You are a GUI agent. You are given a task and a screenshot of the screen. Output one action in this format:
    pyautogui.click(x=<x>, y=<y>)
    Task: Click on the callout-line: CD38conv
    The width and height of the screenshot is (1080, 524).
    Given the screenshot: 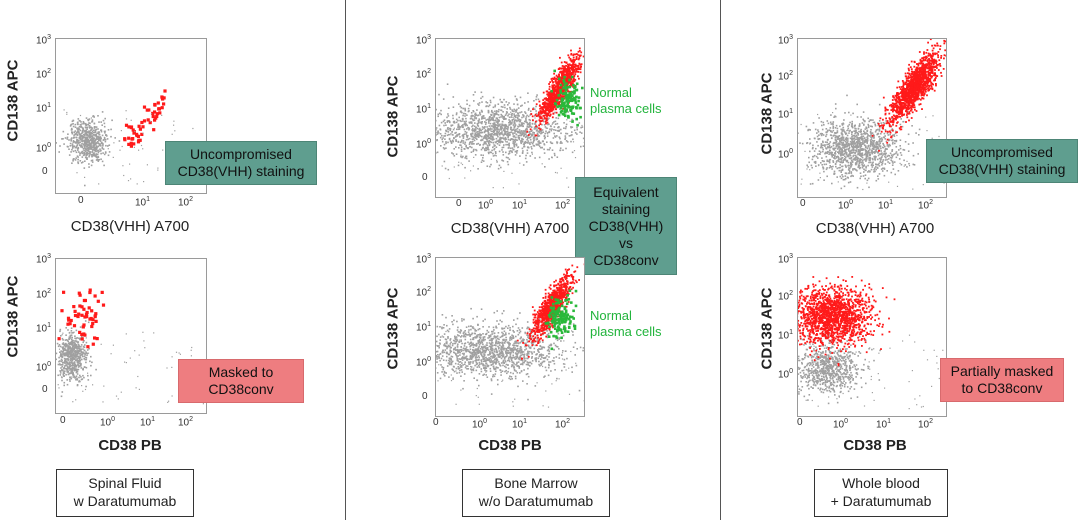 What is the action you would take?
    pyautogui.click(x=241, y=389)
    